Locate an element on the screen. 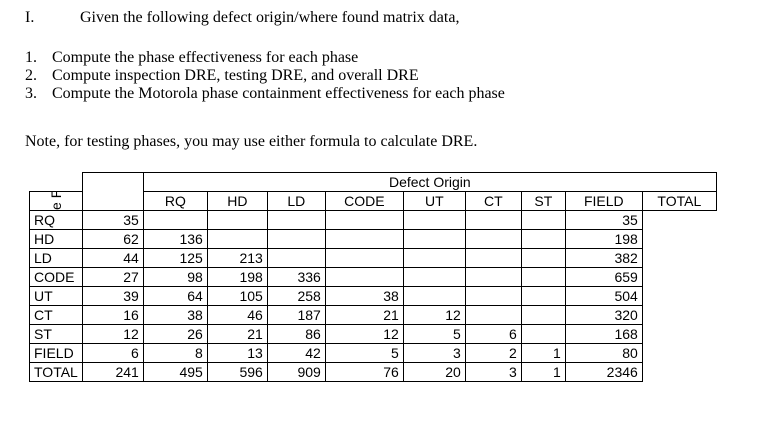 The image size is (768, 422). table-cell: 76 is located at coordinates (364, 372).